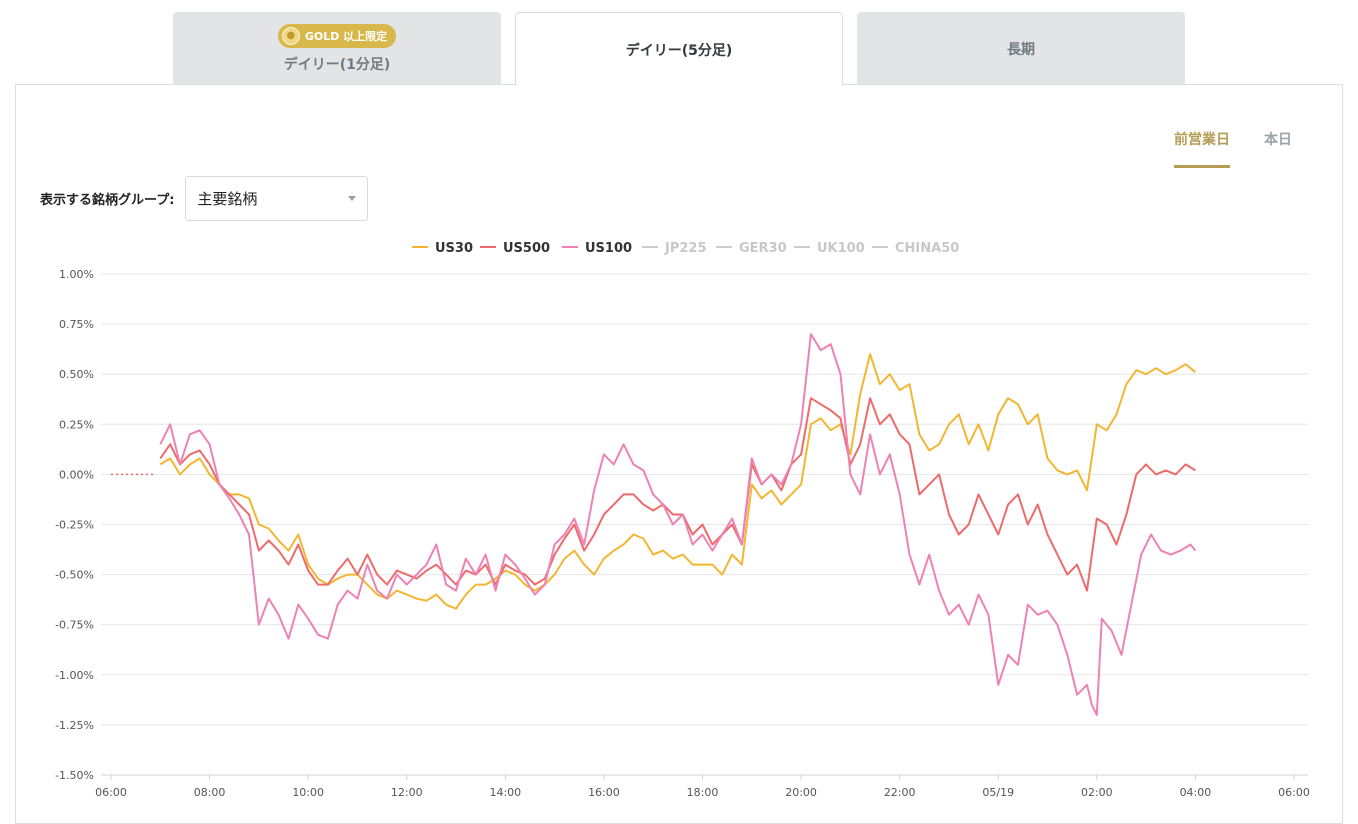 This screenshot has height=824, width=1358. I want to click on legend-item-ger30: GER30, so click(751, 248).